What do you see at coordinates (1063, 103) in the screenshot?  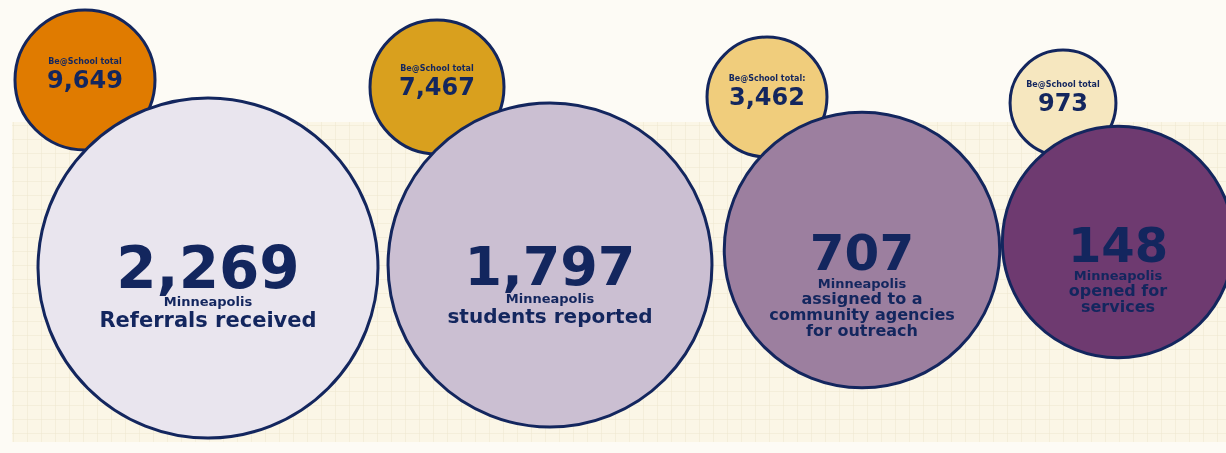 I see `data-label: 973` at bounding box center [1063, 103].